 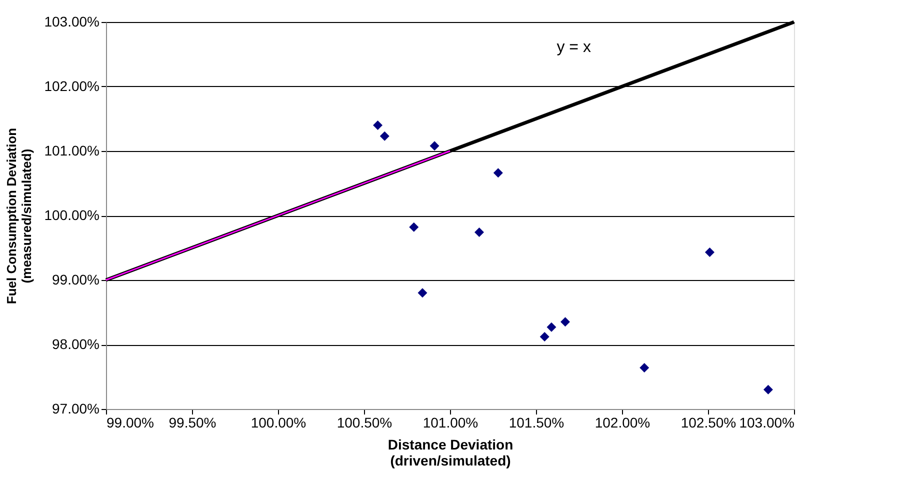 What do you see at coordinates (76, 408) in the screenshot?
I see `y-tick-label: 97.00%` at bounding box center [76, 408].